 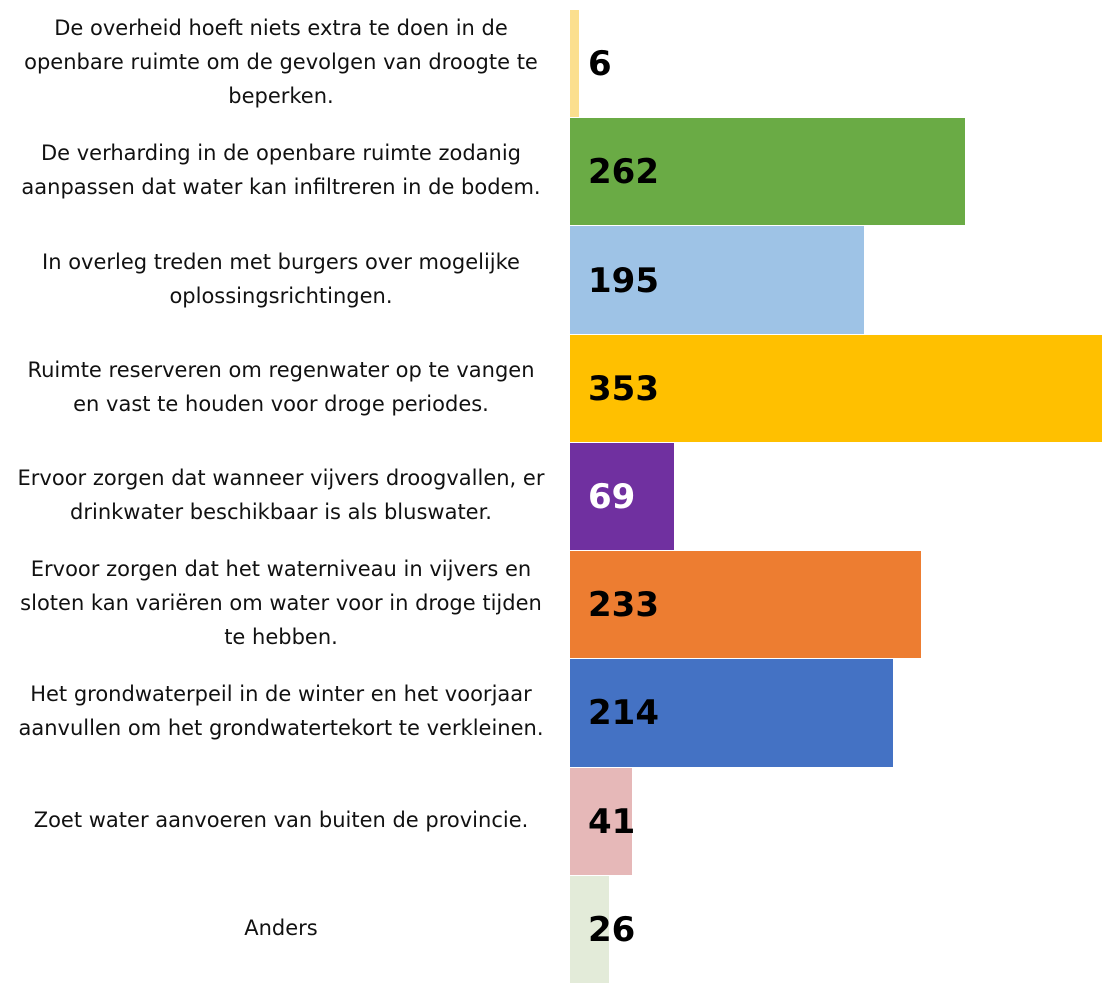 I want to click on value-label: 26, so click(x=612, y=929).